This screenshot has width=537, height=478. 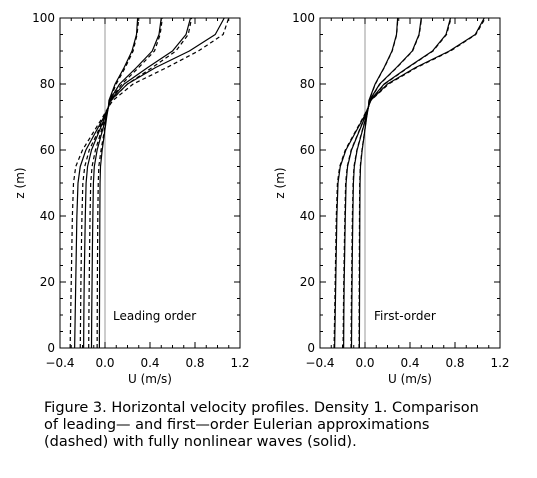 What do you see at coordinates (405, 316) in the screenshot?
I see `panel-annotation: First-order` at bounding box center [405, 316].